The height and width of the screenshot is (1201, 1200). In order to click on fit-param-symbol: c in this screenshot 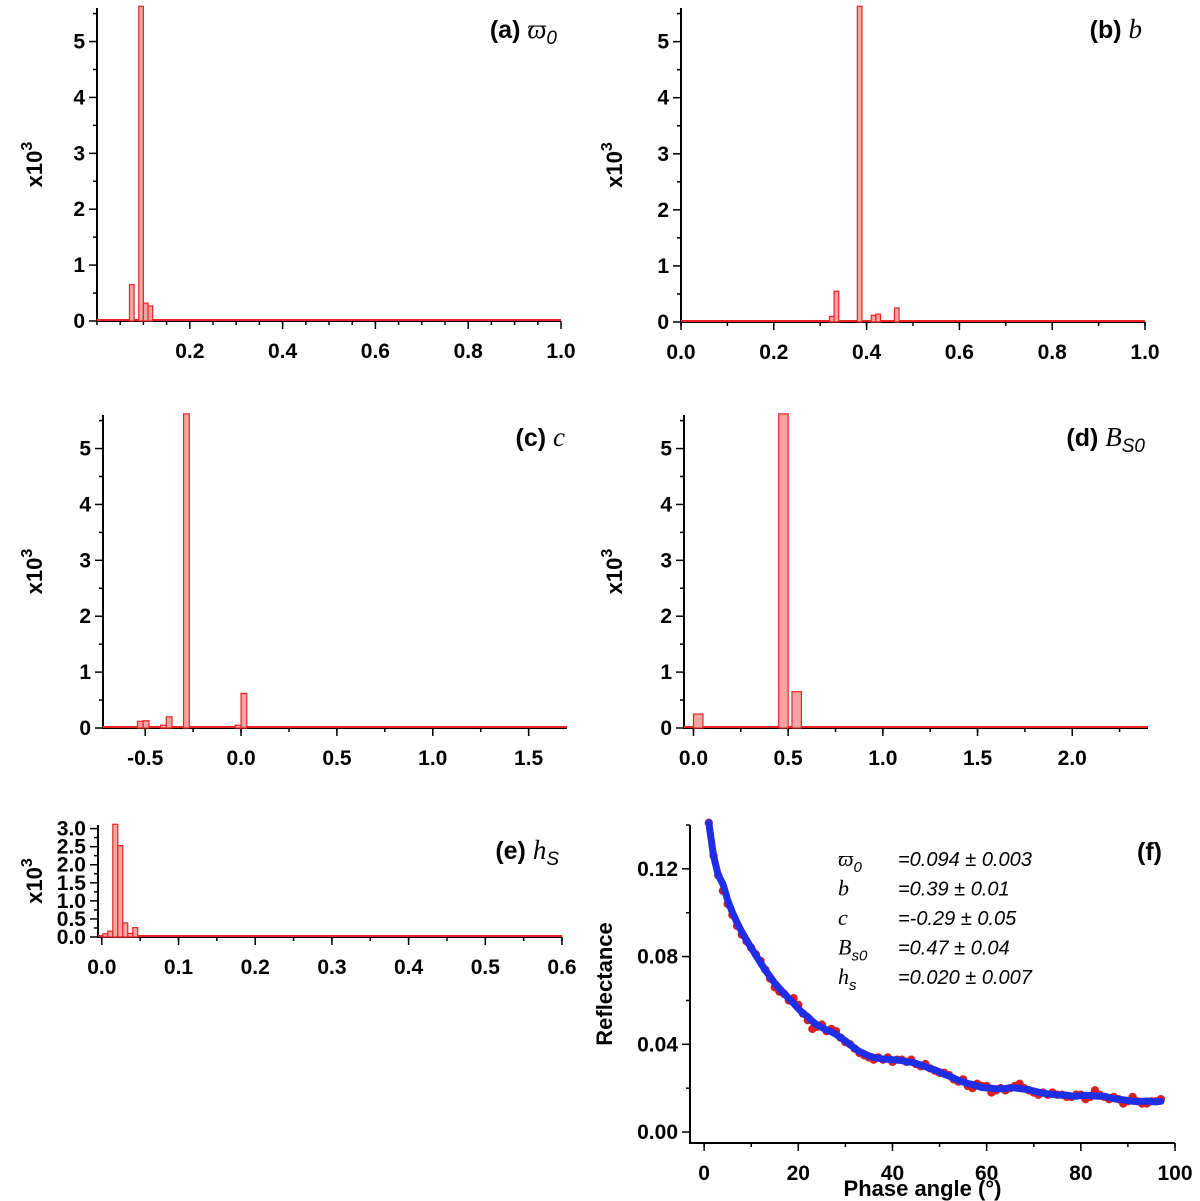, I will do `click(843, 917)`.